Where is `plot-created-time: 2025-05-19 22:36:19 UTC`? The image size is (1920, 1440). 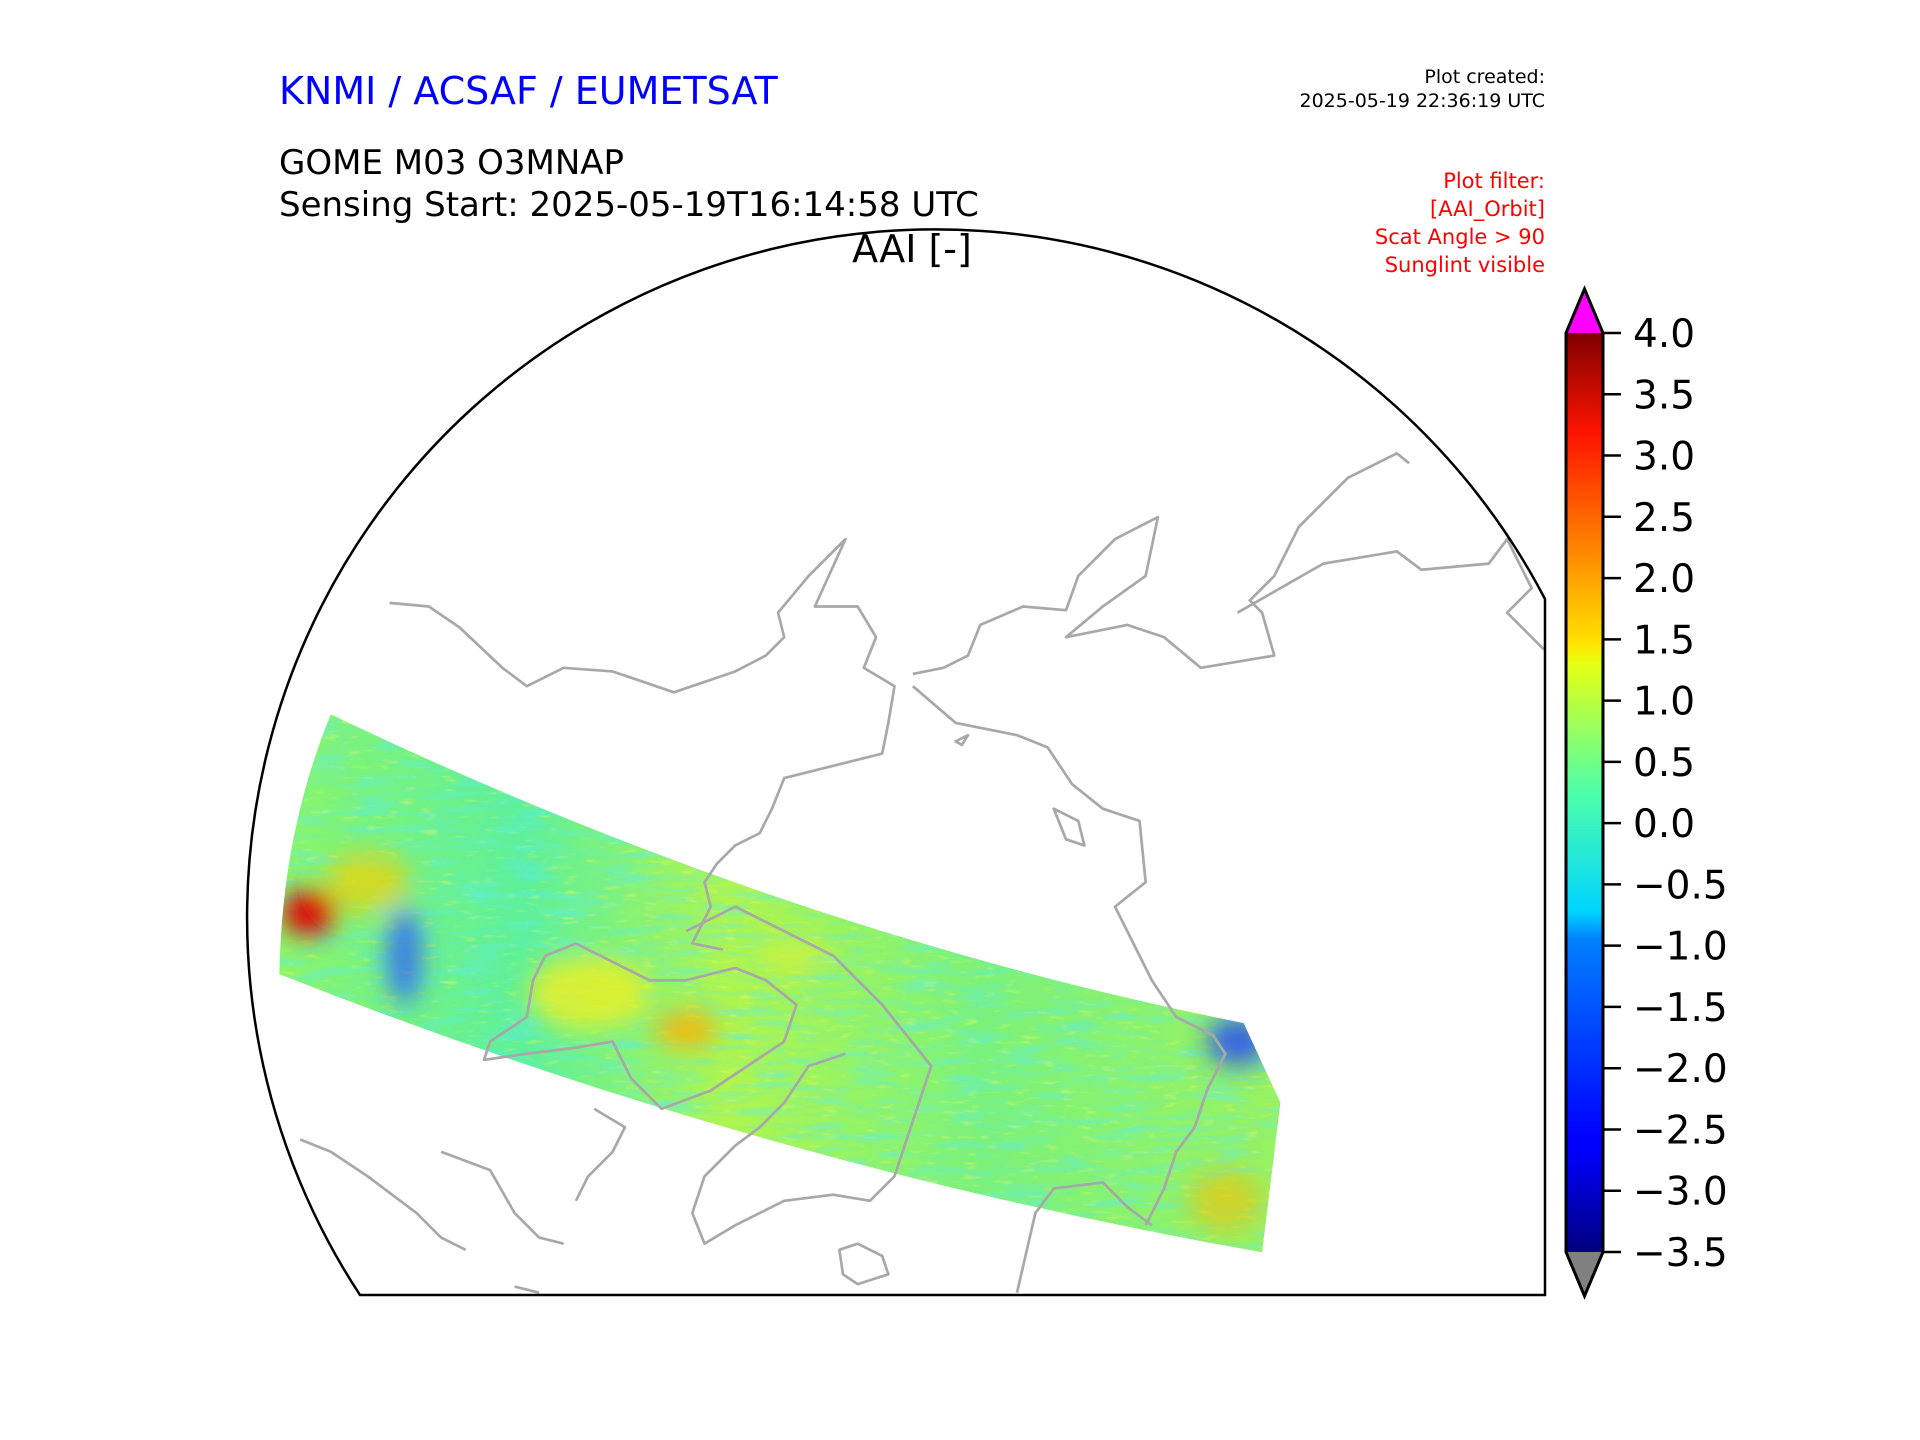
plot-created-time: 2025-05-19 22:36:19 UTC is located at coordinates (1422, 100).